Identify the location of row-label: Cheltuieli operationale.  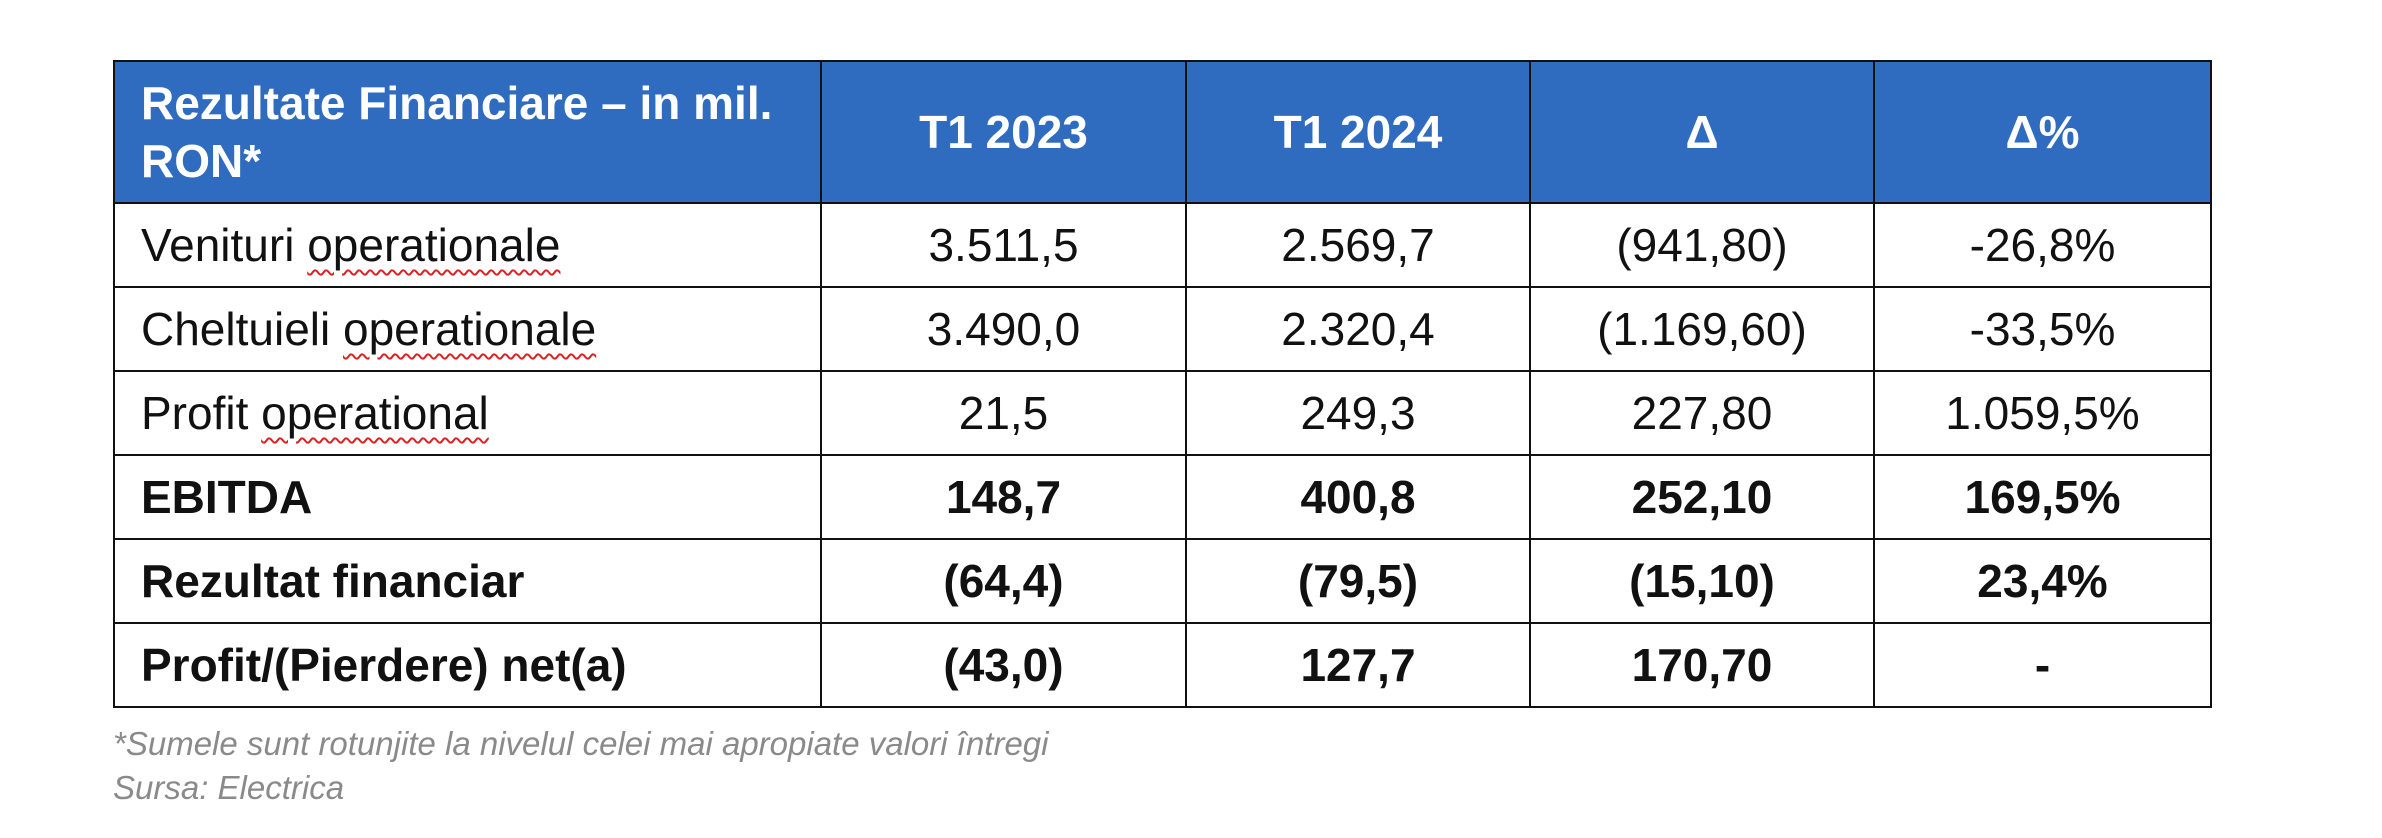
(467, 329).